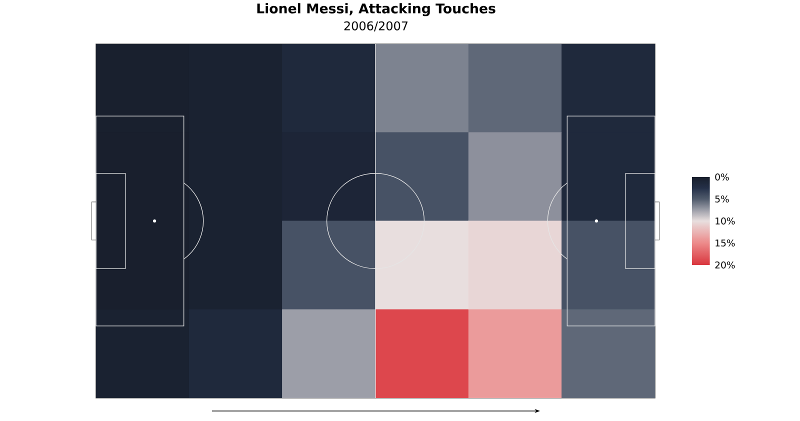  Describe the element at coordinates (725, 221) in the screenshot. I see `color-bar-label: 10%` at that location.